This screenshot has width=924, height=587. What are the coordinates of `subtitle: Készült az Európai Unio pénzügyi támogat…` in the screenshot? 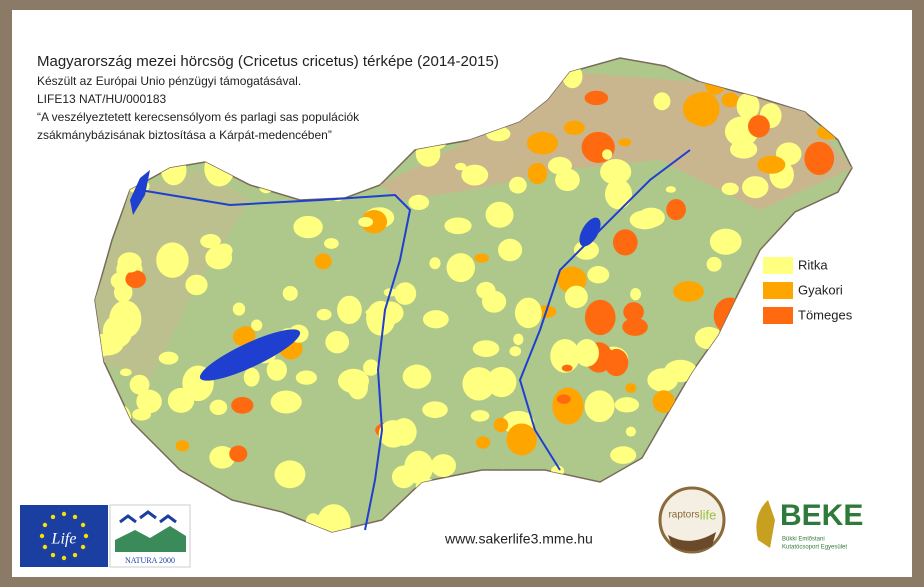 It's located at (198, 108).